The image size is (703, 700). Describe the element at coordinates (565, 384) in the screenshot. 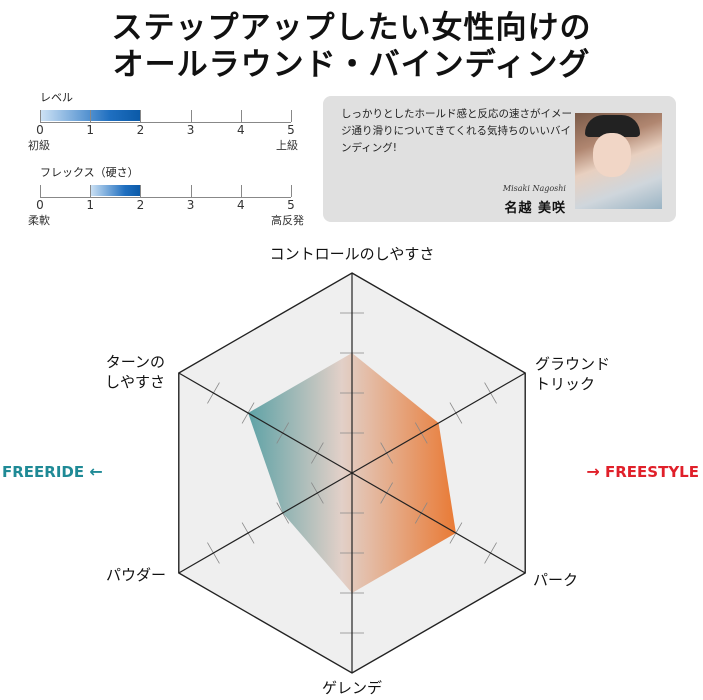

I see `axis-label-line: トリック` at that location.